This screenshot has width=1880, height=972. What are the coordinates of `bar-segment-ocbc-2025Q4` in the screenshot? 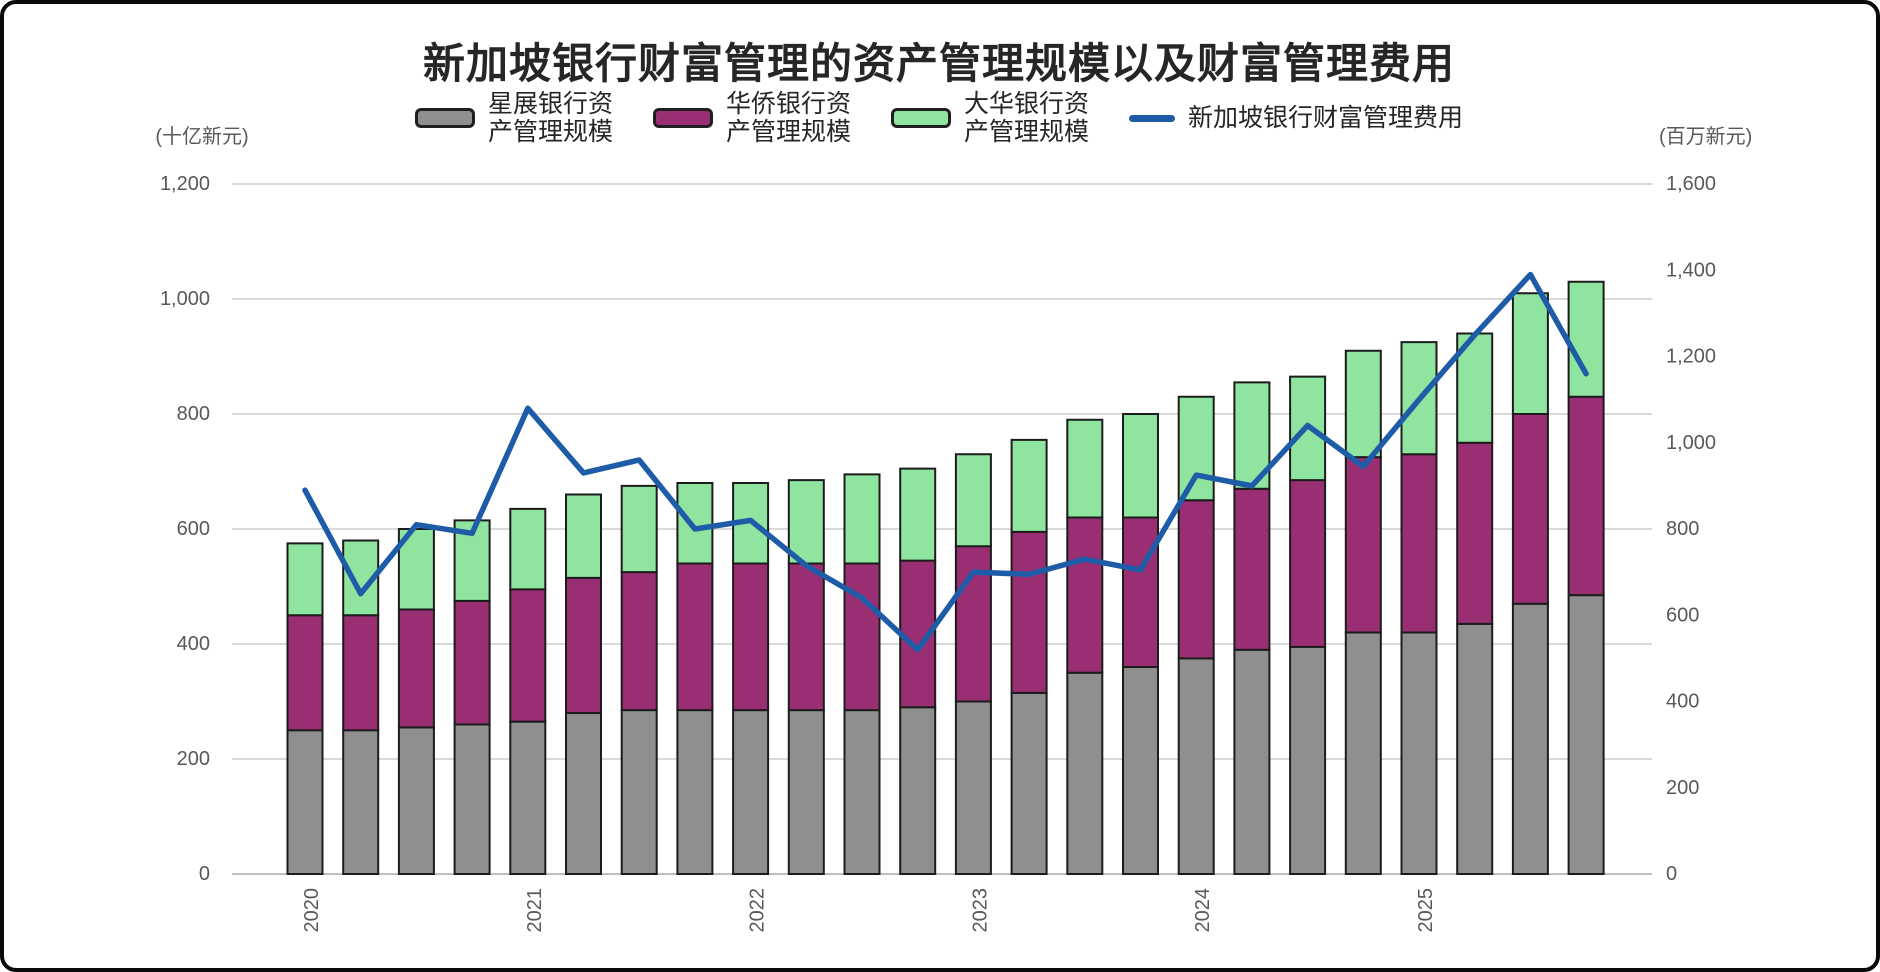 It's located at (1586, 496).